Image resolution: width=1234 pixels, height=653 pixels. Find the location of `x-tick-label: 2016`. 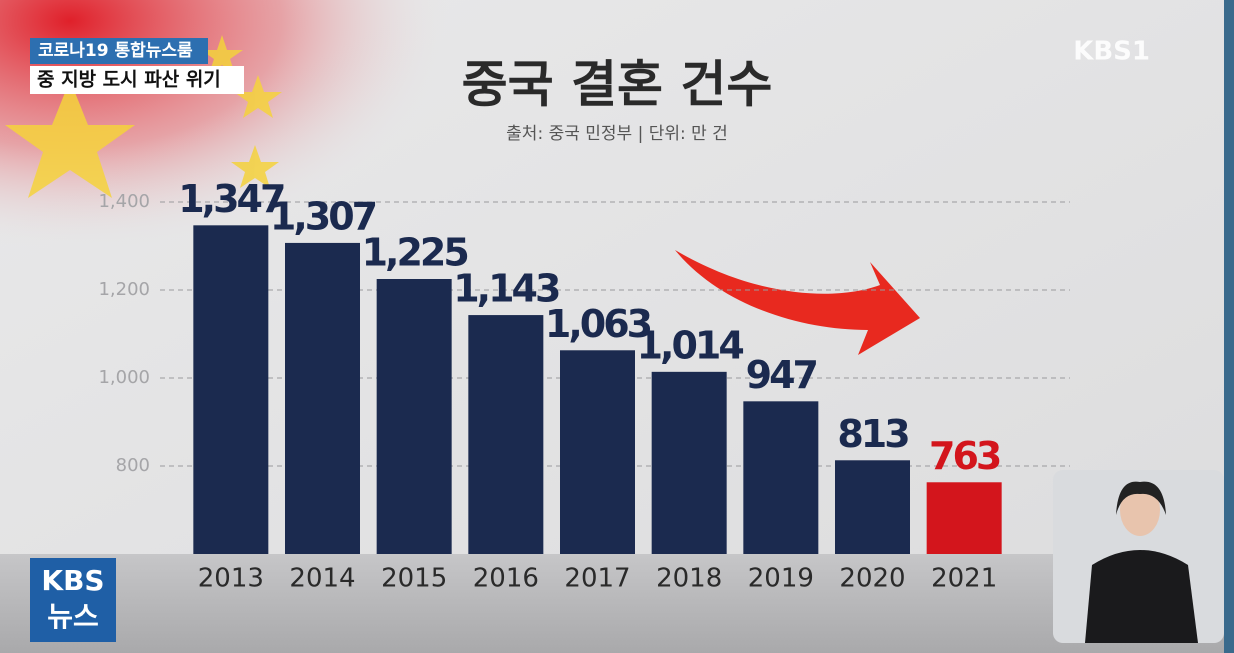

x-tick-label: 2016 is located at coordinates (506, 579).